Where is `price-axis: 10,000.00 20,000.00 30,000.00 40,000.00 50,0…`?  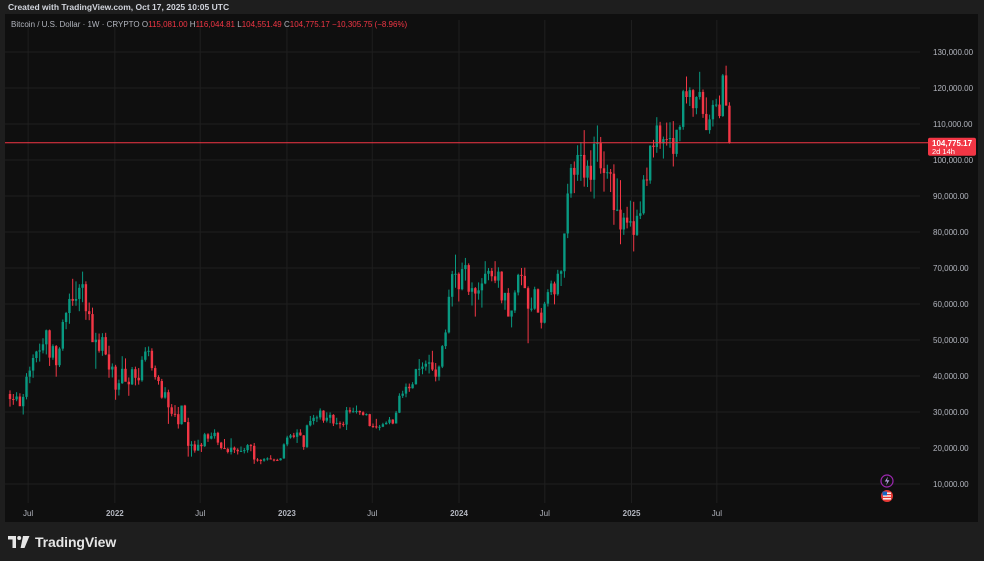 price-axis: 10,000.00 20,000.00 30,000.00 40,000.00 50,0… is located at coordinates (953, 268).